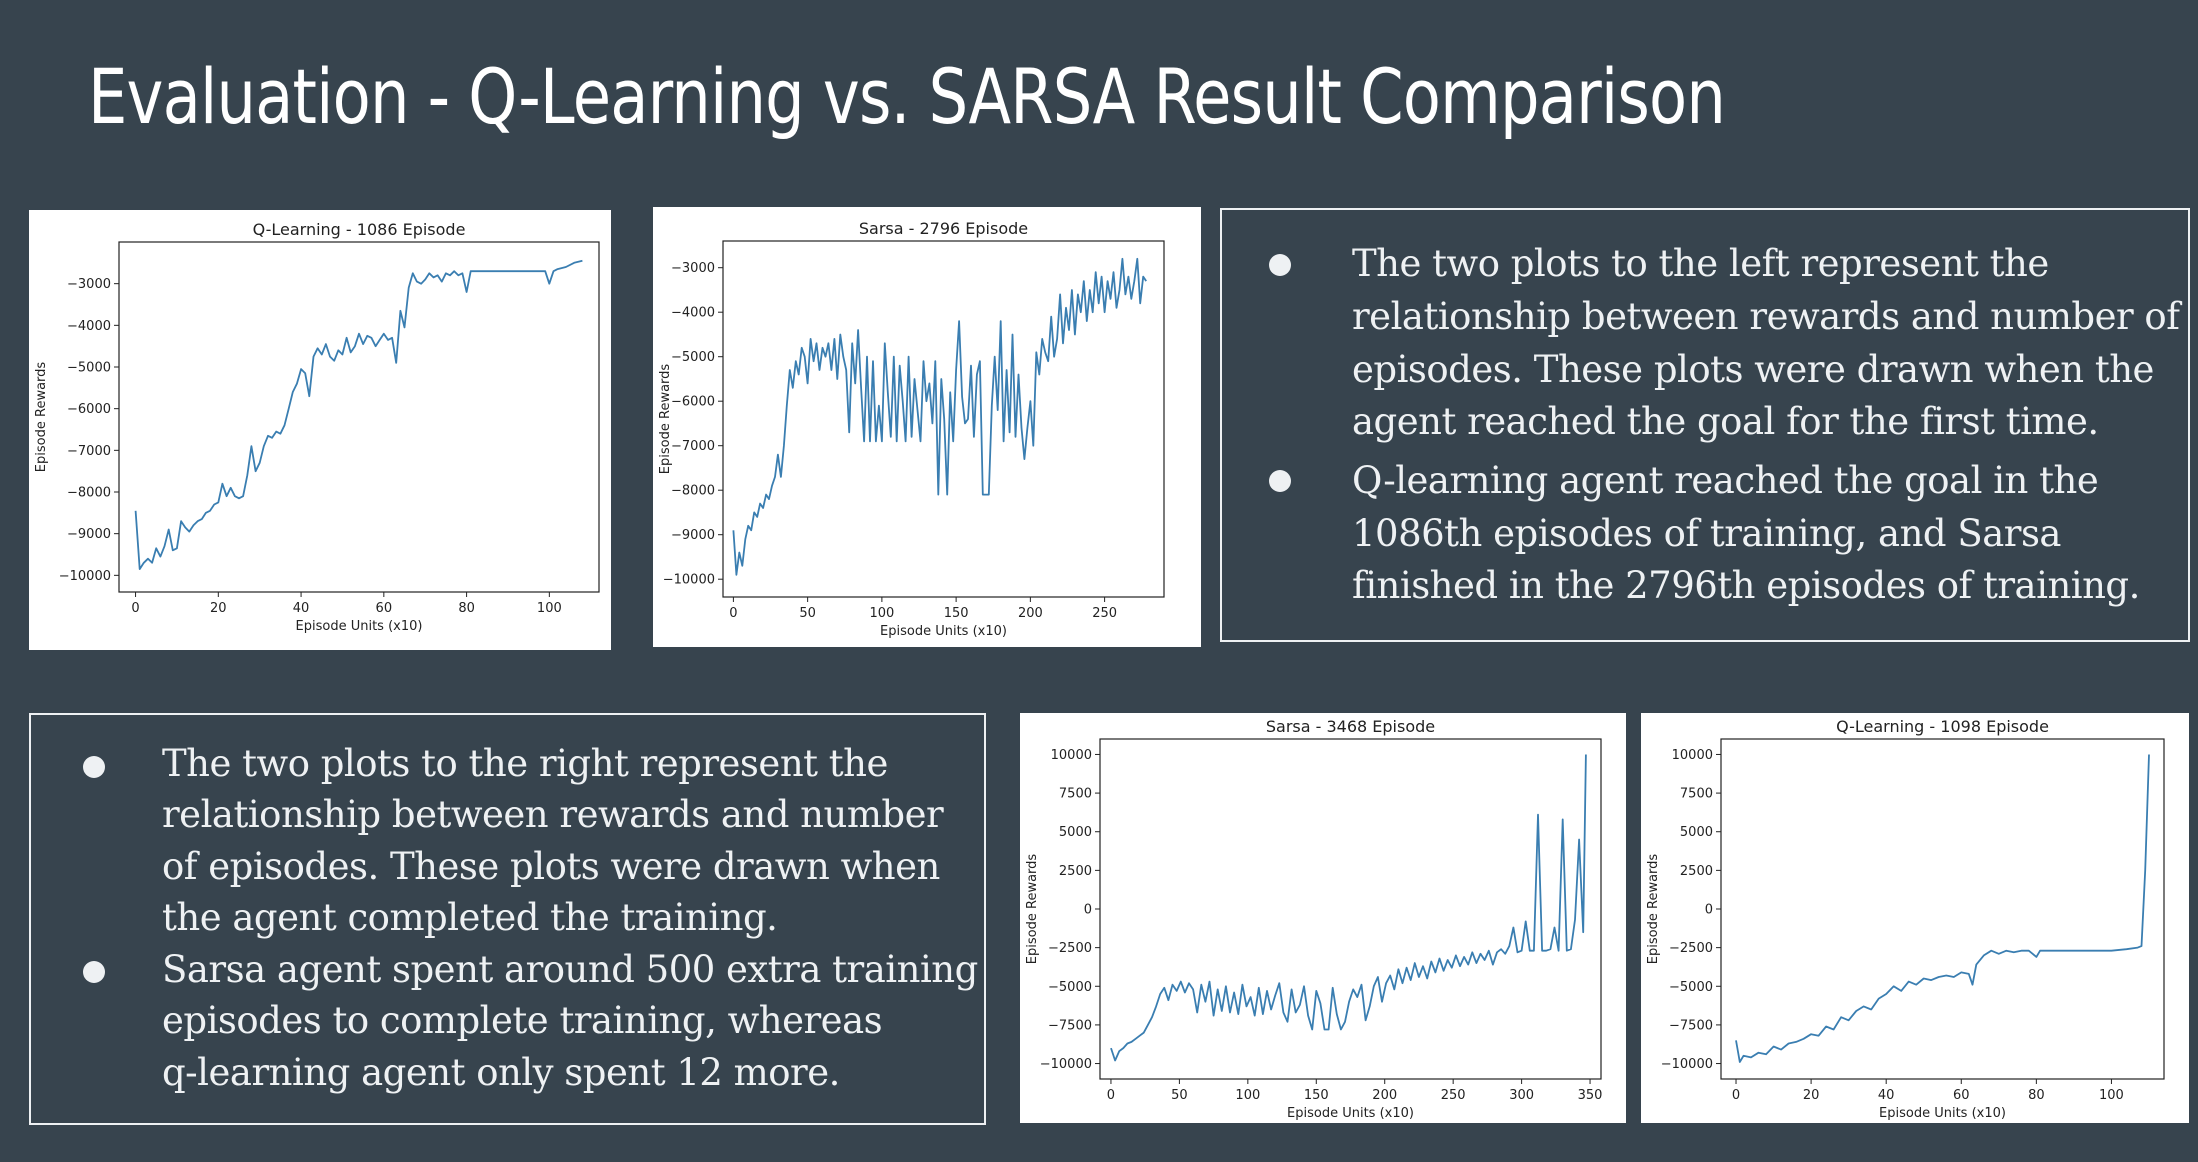  What do you see at coordinates (943, 228) in the screenshot?
I see `chart-title: Sarsa - 2796 Episode` at bounding box center [943, 228].